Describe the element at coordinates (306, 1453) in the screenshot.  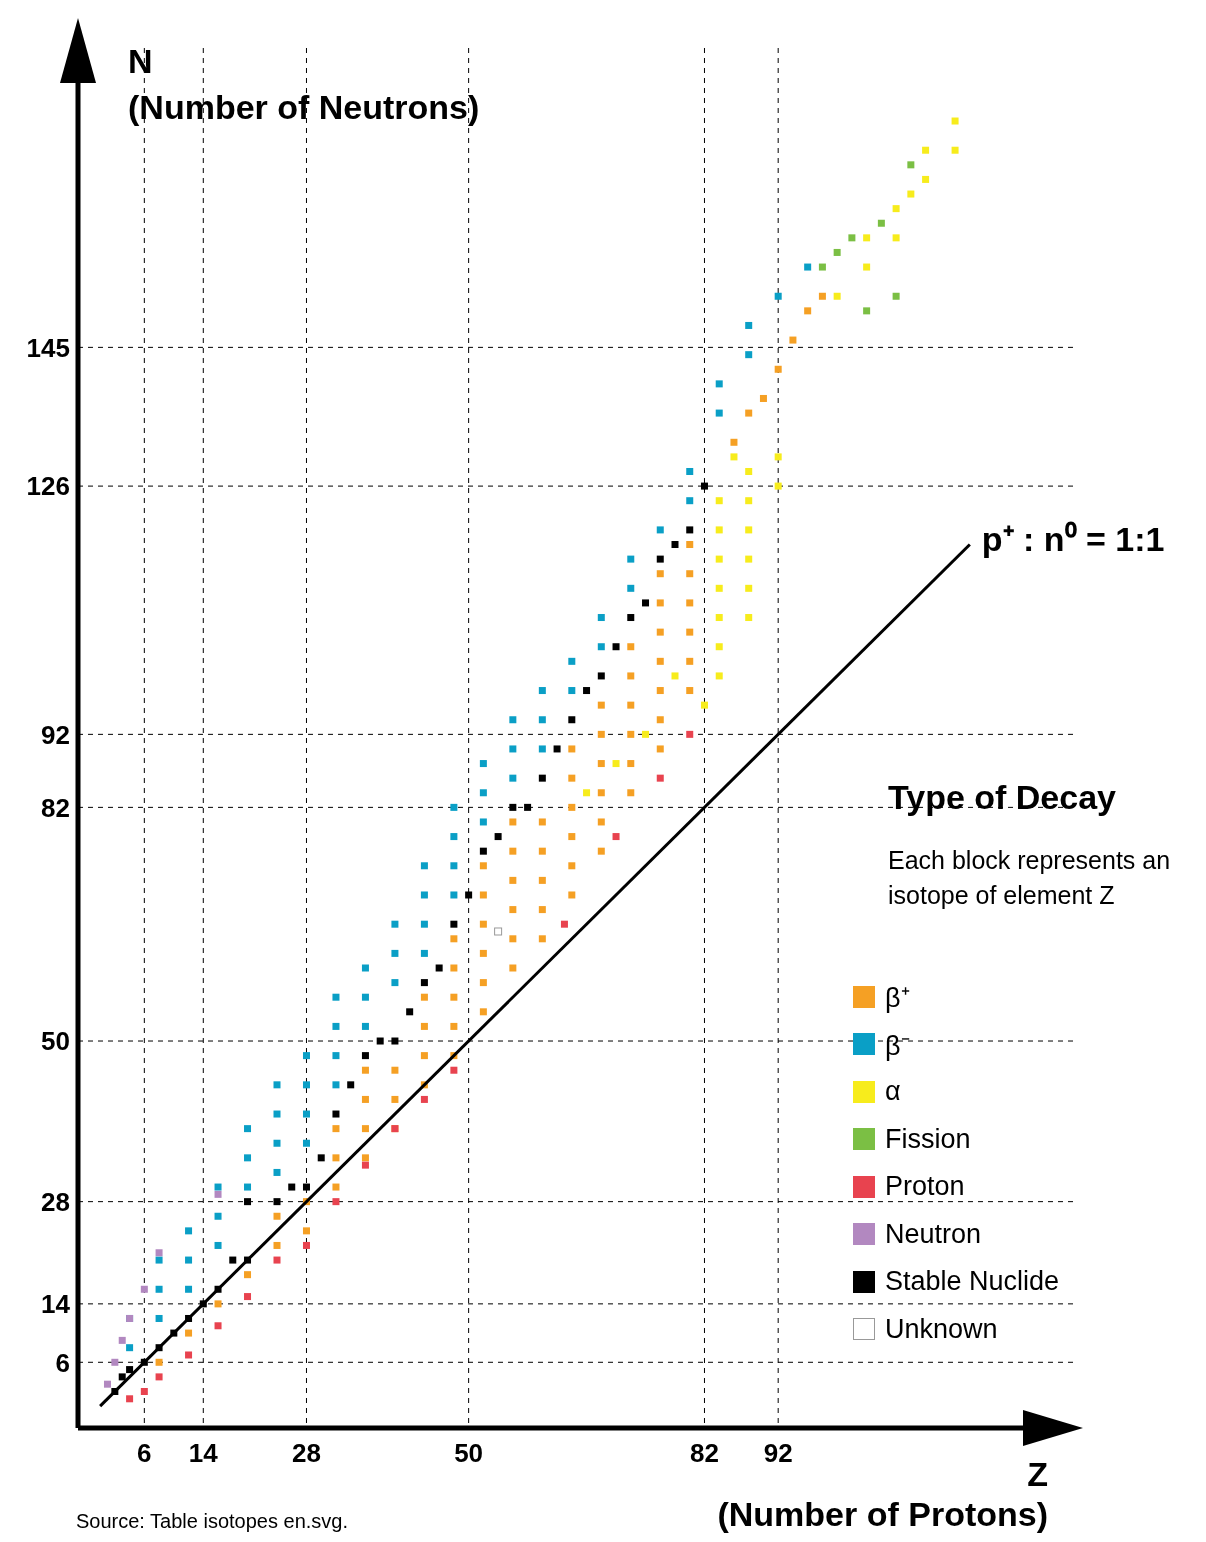
I see `x-tick-label: 28` at that location.